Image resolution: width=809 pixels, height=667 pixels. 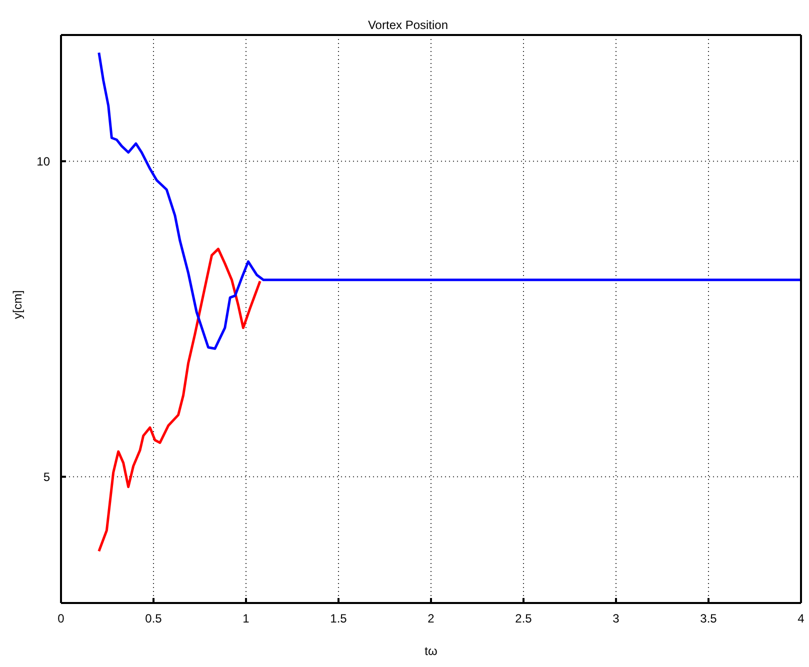 What do you see at coordinates (180, 400) in the screenshot?
I see `line-series` at bounding box center [180, 400].